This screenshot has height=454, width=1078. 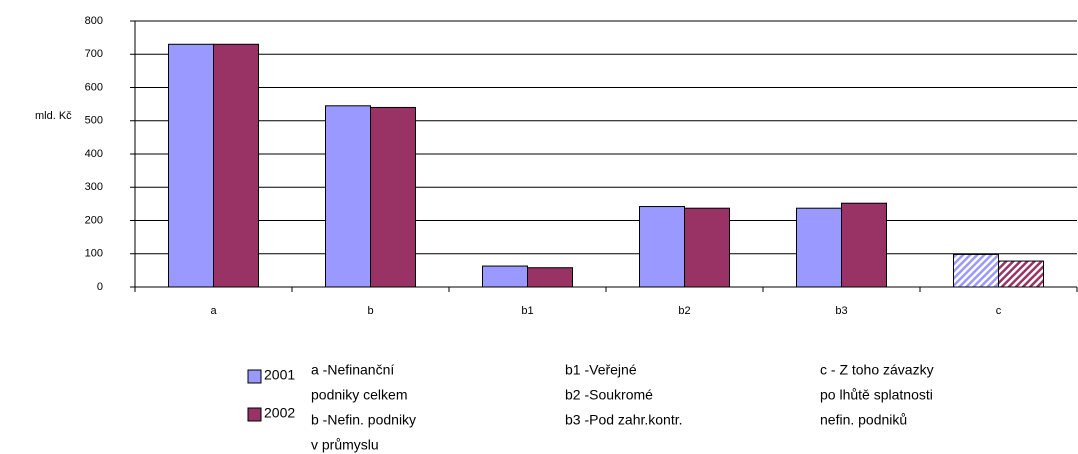 What do you see at coordinates (94, 121) in the screenshot?
I see `y-tick-label: 500` at bounding box center [94, 121].